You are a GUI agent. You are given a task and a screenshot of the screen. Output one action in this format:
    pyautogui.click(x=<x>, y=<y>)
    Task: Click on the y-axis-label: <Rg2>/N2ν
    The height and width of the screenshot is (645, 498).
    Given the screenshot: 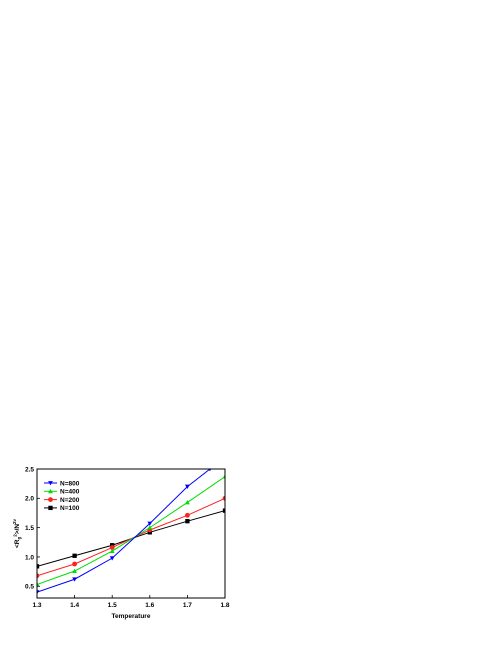 What is the action you would take?
    pyautogui.click(x=17, y=533)
    